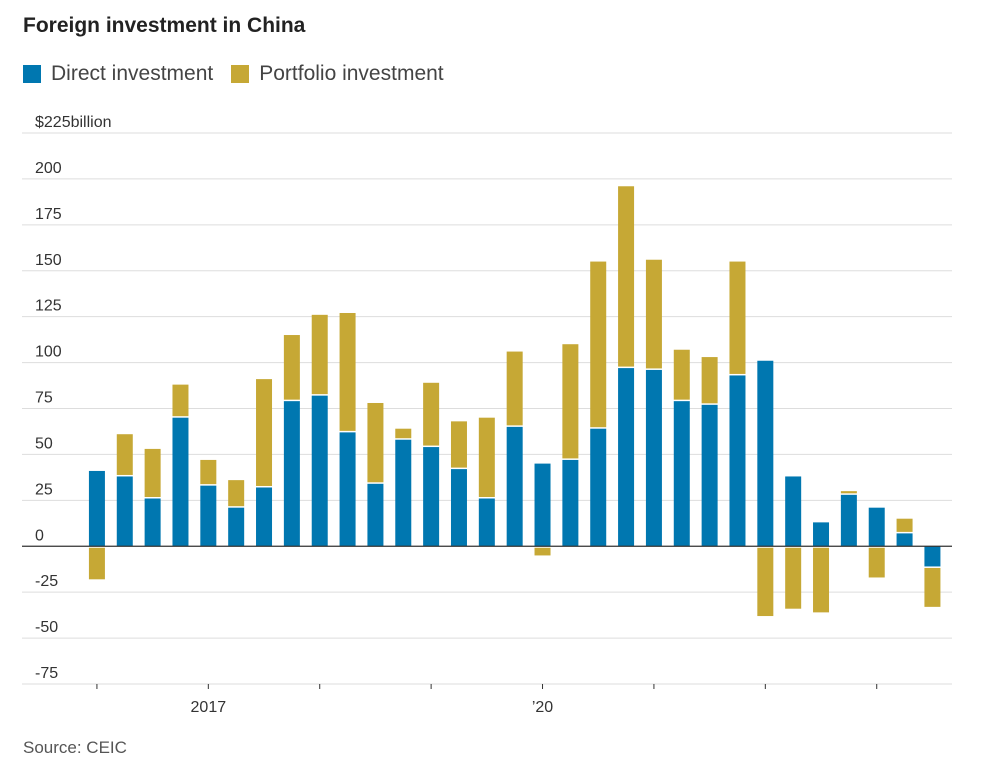  I want to click on y-tick-label: -75, so click(46, 673).